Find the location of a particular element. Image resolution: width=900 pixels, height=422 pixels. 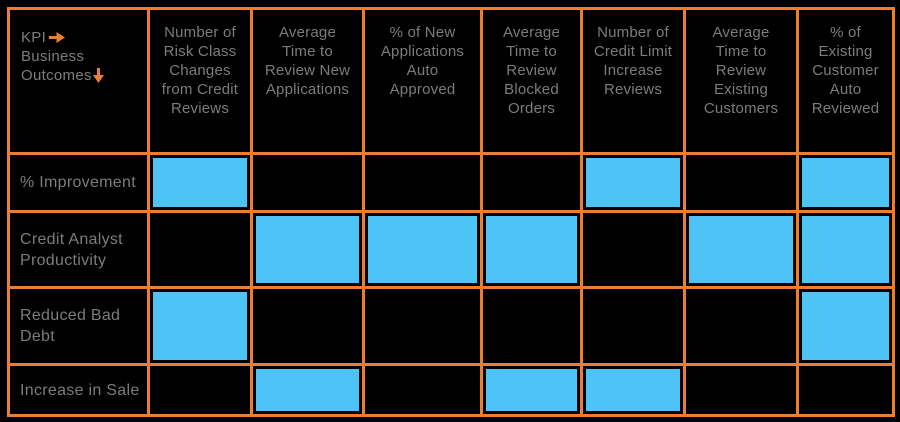

down-arrow-icon is located at coordinates (98, 75).